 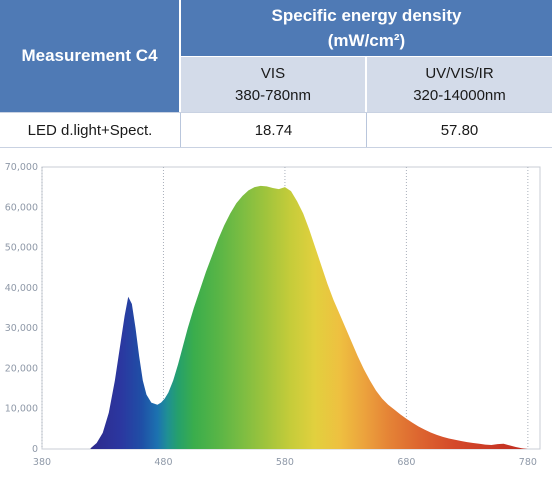 What do you see at coordinates (21, 409) in the screenshot?
I see `y-tick-label: 10,000` at bounding box center [21, 409].